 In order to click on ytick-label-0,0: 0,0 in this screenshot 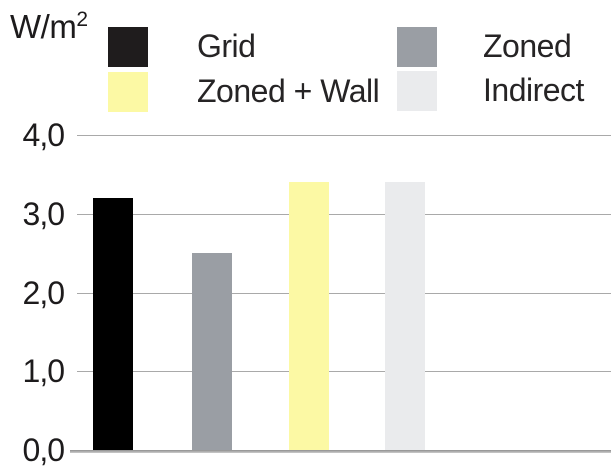, I will do `click(43, 450)`.